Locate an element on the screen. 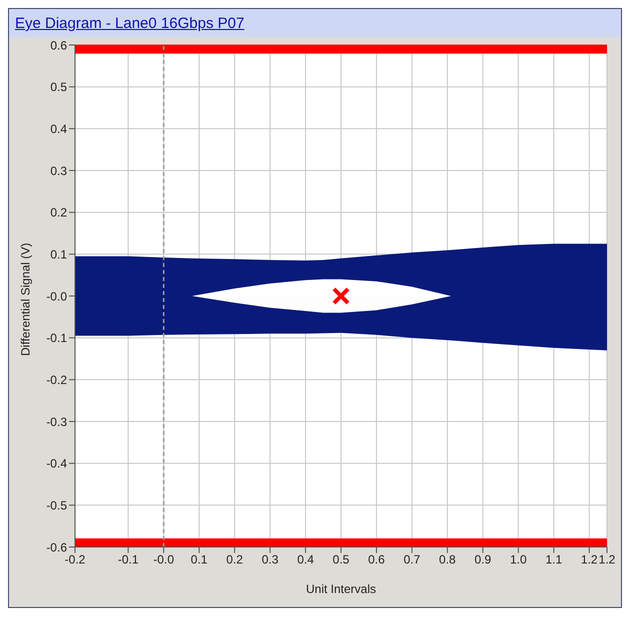  x-tick-label: 0.9 is located at coordinates (483, 559).